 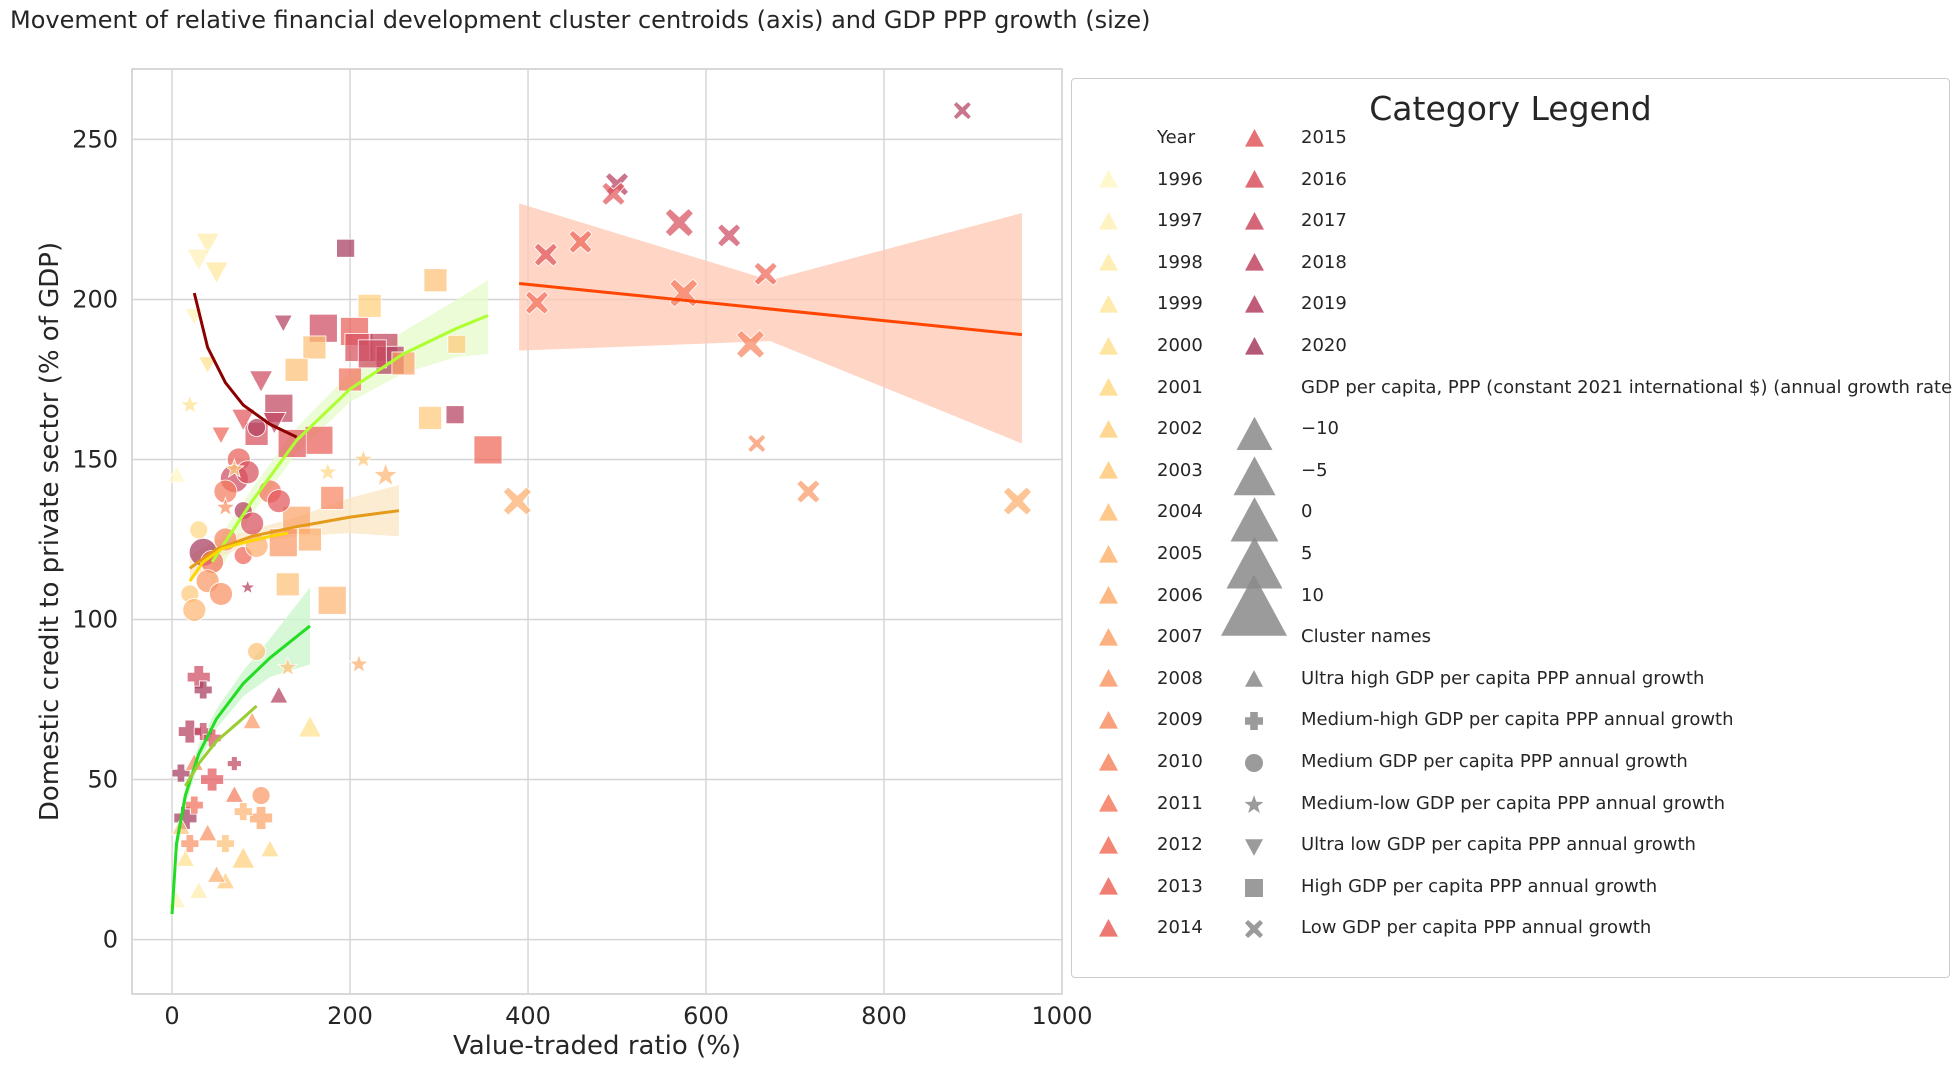 I want to click on y-tick-label: 150, so click(x=95, y=459).